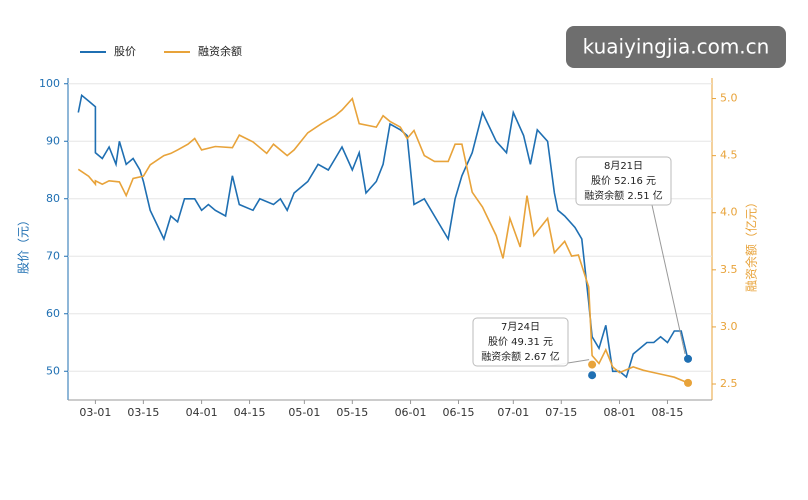 This screenshot has height=500, width=808. I want to click on x-tick-label: 05-01, so click(304, 412).